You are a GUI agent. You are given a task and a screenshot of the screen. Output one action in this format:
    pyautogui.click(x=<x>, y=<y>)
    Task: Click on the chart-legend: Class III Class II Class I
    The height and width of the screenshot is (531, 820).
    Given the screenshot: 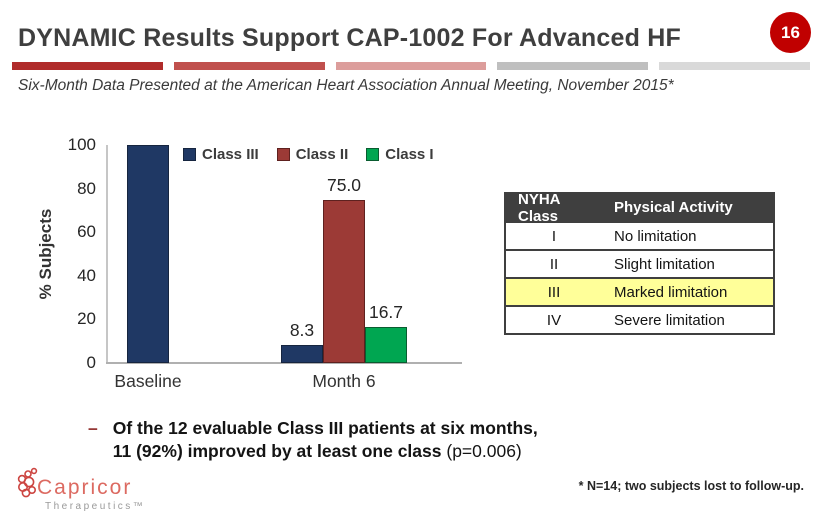 What is the action you would take?
    pyautogui.click(x=308, y=154)
    